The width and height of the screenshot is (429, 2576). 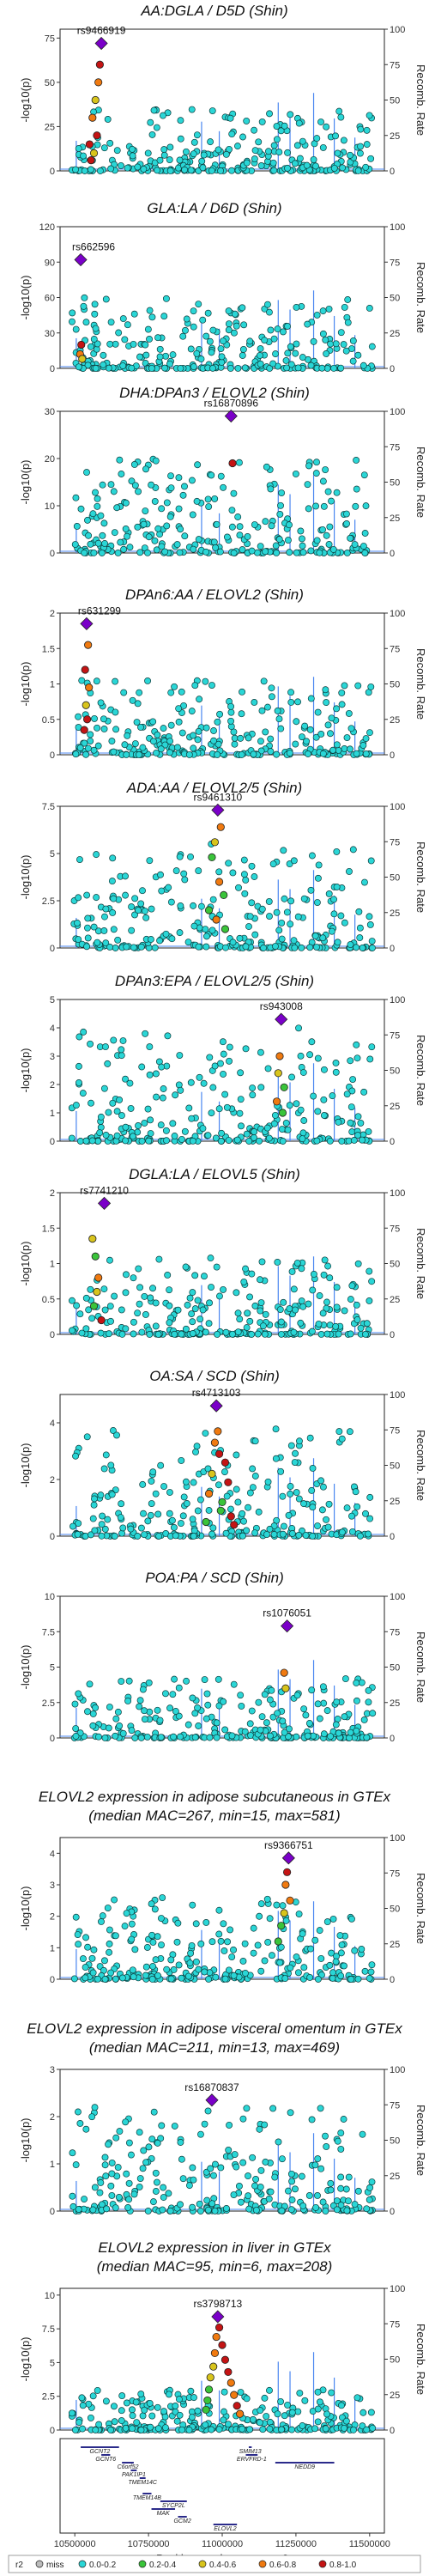 What do you see at coordinates (48, 1704) in the screenshot?
I see `y-tick-label: 2.5` at bounding box center [48, 1704].